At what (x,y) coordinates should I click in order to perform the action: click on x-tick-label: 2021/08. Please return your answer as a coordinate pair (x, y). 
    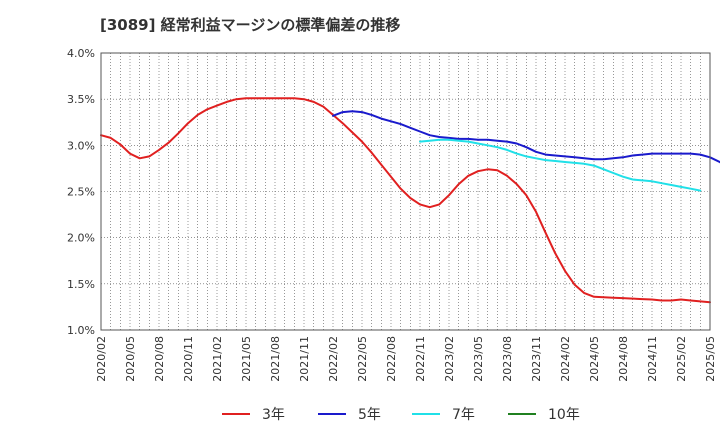
    Looking at the image, I should click on (275, 359).